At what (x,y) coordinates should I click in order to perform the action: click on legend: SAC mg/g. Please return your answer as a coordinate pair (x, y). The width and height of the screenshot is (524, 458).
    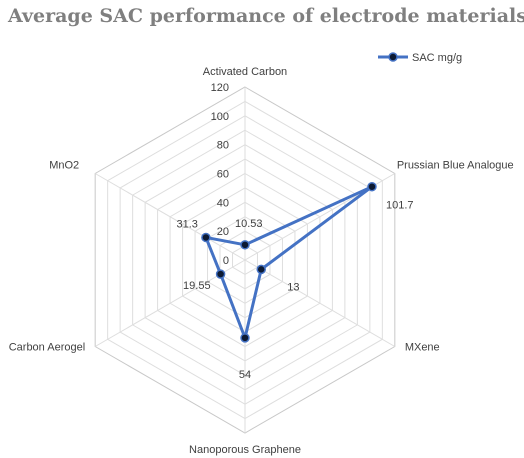
    Looking at the image, I should click on (420, 58).